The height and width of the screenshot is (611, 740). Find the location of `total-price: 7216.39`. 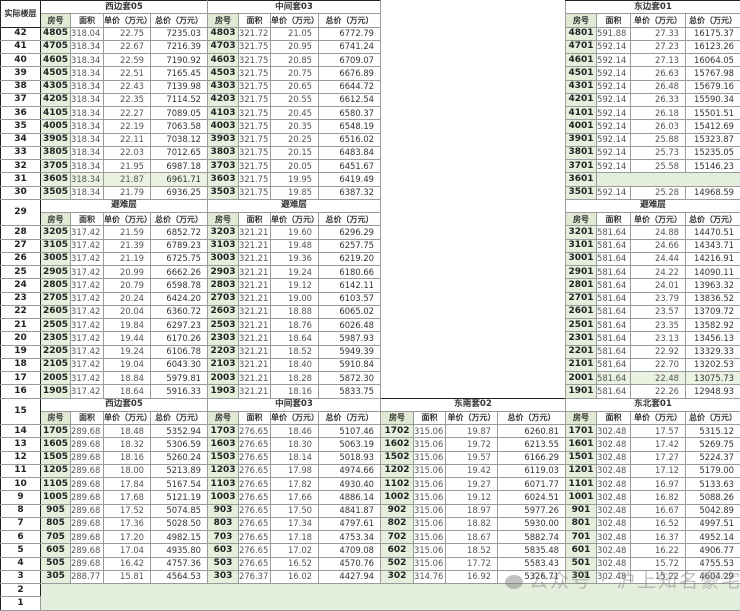

total-price: 7216.39 is located at coordinates (179, 46).